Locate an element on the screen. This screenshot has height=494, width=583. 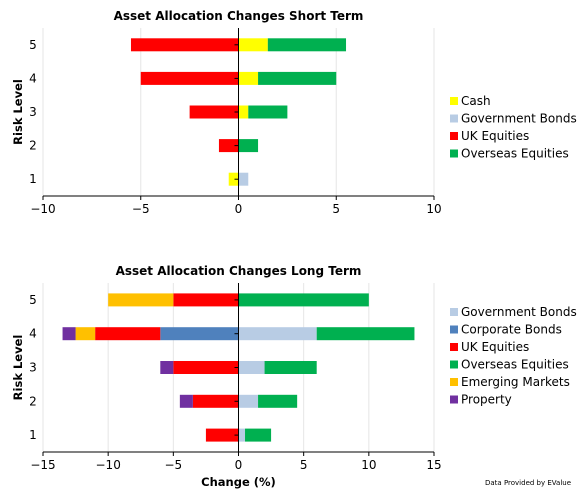
long-term-y-axis-label: Risk Level is located at coordinates (18, 368).